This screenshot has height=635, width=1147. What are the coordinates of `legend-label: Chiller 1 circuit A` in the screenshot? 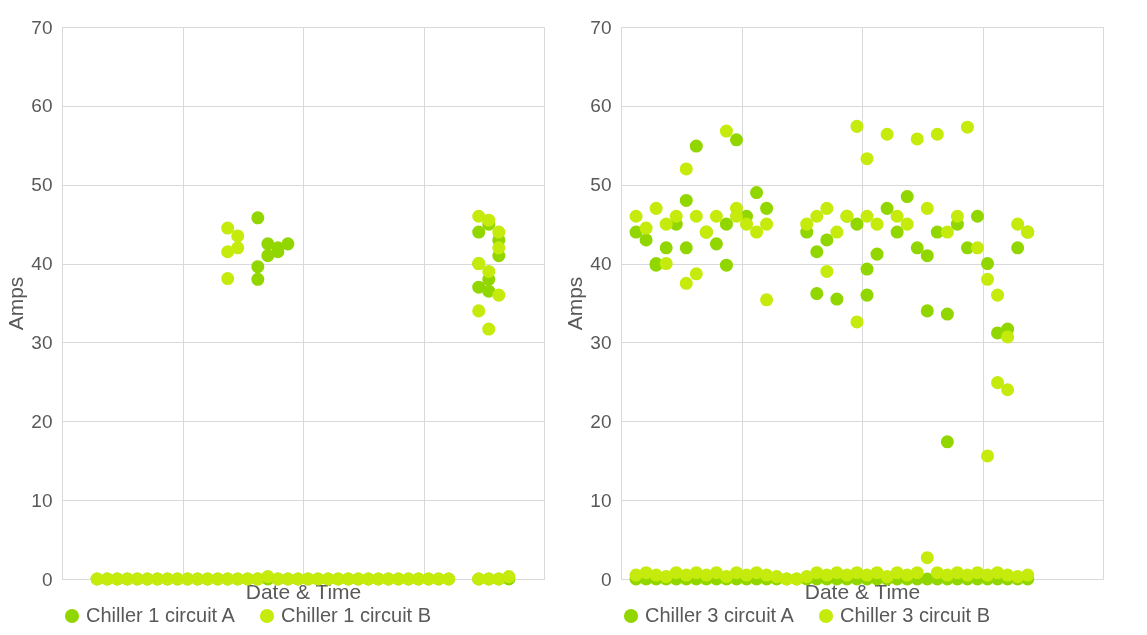 It's located at (161, 615).